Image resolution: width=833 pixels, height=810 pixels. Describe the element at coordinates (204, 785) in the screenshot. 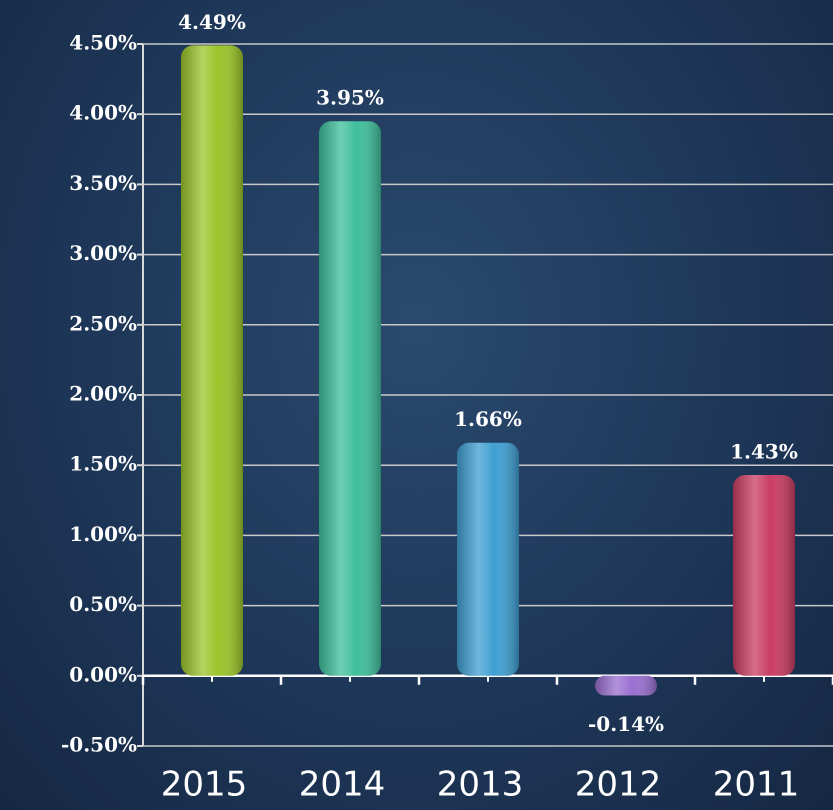

I see `x-tick-label: 2015` at that location.